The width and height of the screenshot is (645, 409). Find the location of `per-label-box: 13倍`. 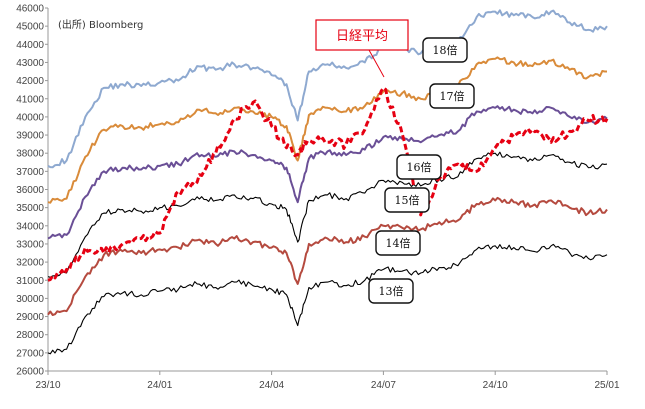

per-label-box: 13倍 is located at coordinates (391, 291).